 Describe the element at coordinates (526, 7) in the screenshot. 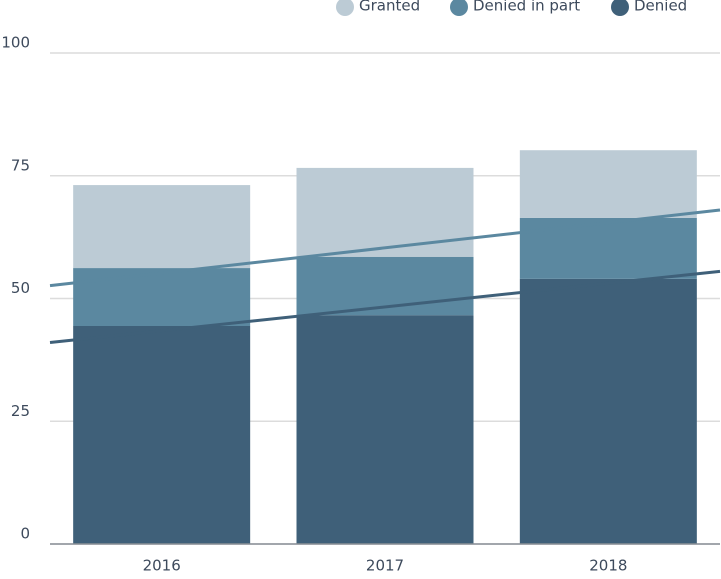

I see `legend-label: Denied in part` at that location.